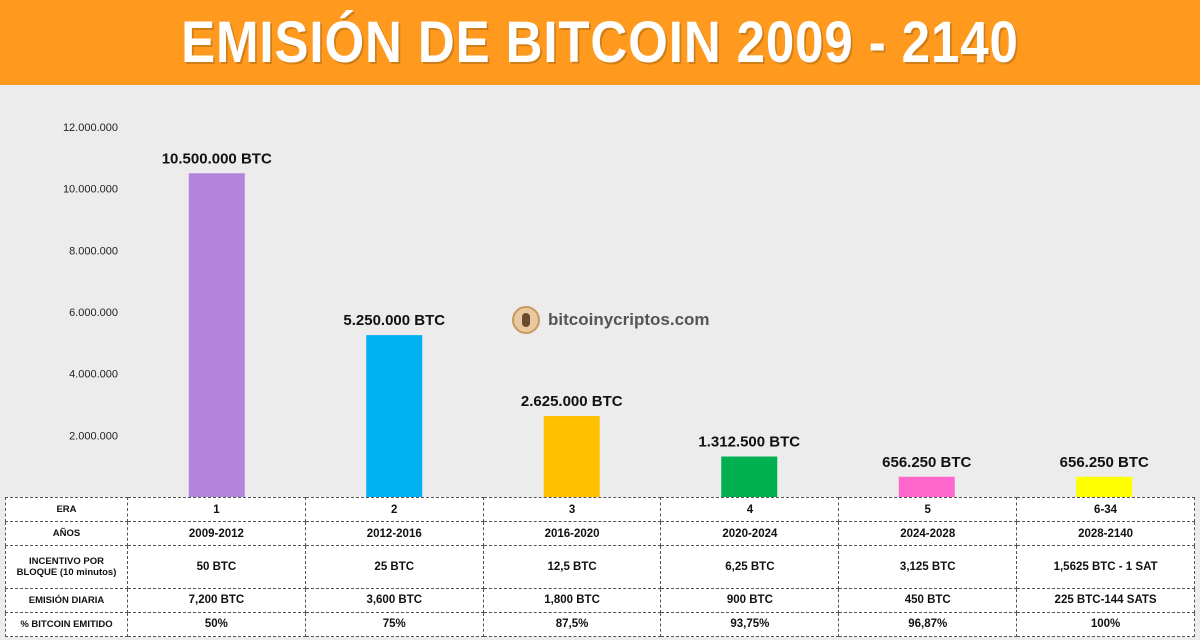 The height and width of the screenshot is (640, 1200). I want to click on table-cell: 2028-2140, so click(1105, 534).